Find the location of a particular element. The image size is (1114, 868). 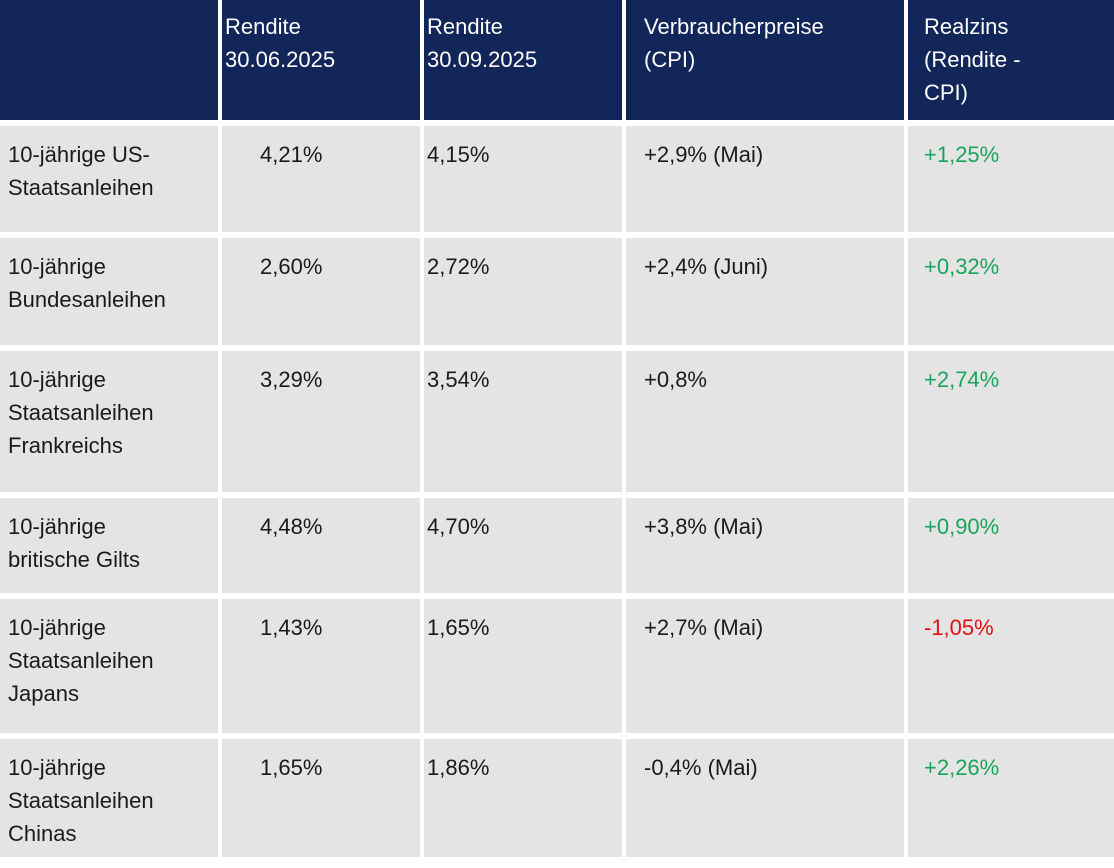

cell-cpi: -0,4% (Mai) is located at coordinates (765, 798).